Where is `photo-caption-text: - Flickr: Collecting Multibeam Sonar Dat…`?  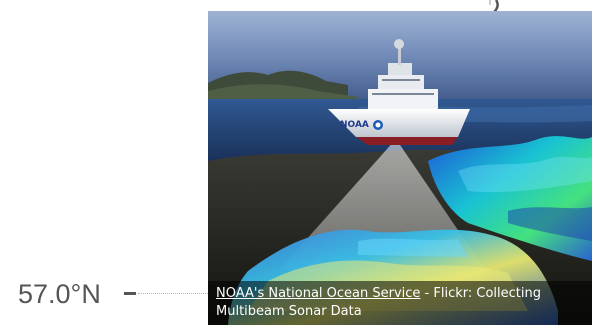 photo-caption-text: - Flickr: Collecting Multibeam Sonar Dat… is located at coordinates (378, 302).